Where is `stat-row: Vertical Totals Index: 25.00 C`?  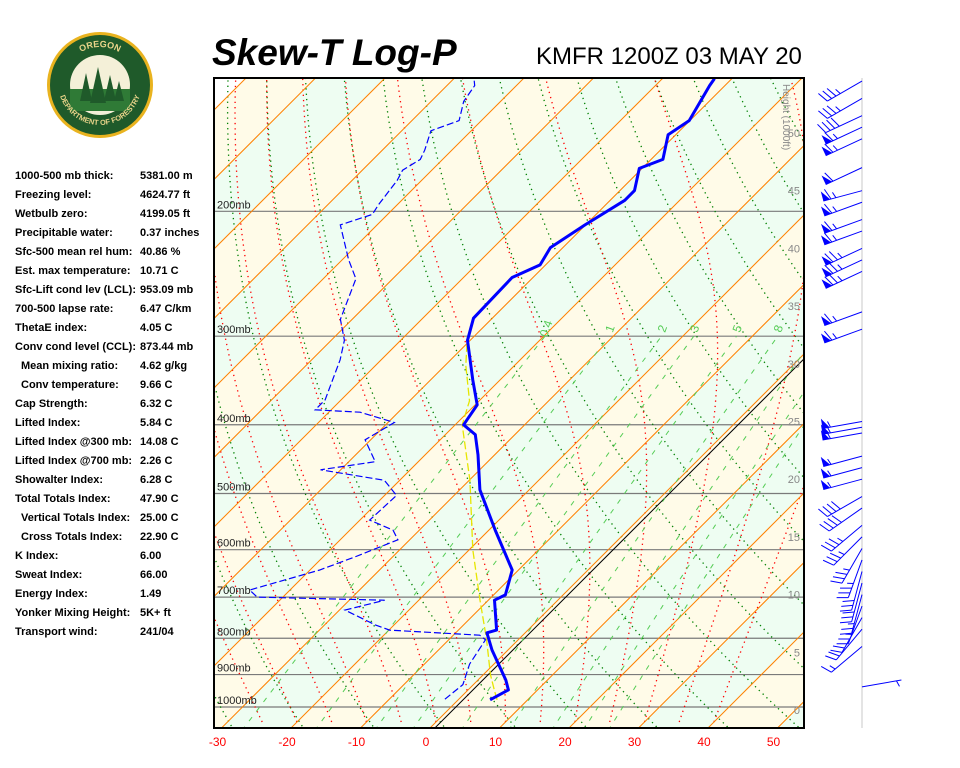
stat-row: Vertical Totals Index: 25.00 C is located at coordinates (115, 520).